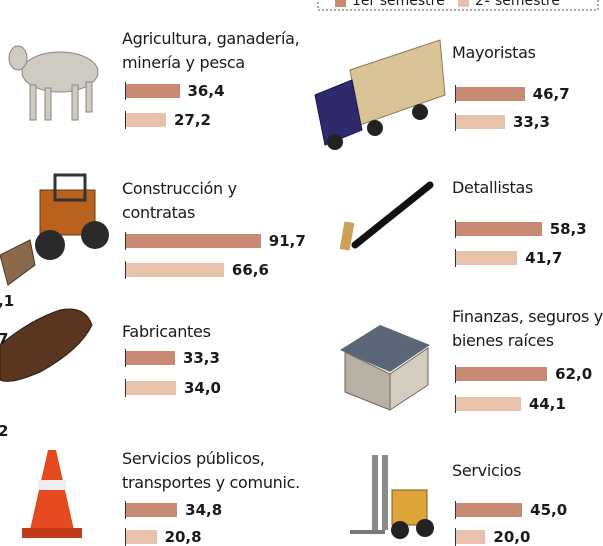  What do you see at coordinates (46, 345) in the screenshot?
I see `shoe` at bounding box center [46, 345].